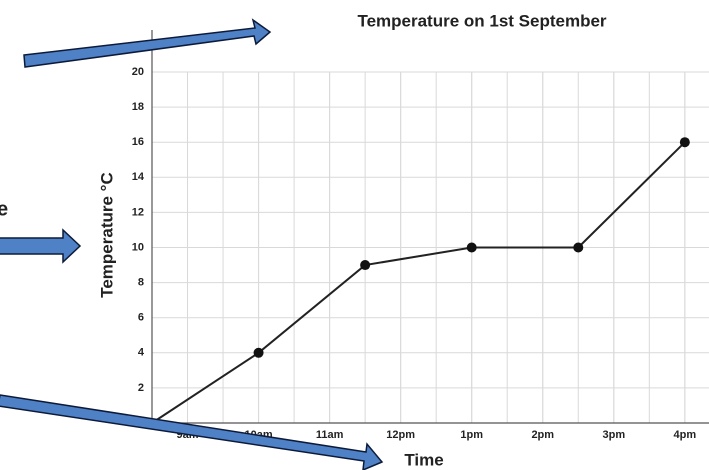  What do you see at coordinates (138, 72) in the screenshot?
I see `y-tick-label: 20` at bounding box center [138, 72].